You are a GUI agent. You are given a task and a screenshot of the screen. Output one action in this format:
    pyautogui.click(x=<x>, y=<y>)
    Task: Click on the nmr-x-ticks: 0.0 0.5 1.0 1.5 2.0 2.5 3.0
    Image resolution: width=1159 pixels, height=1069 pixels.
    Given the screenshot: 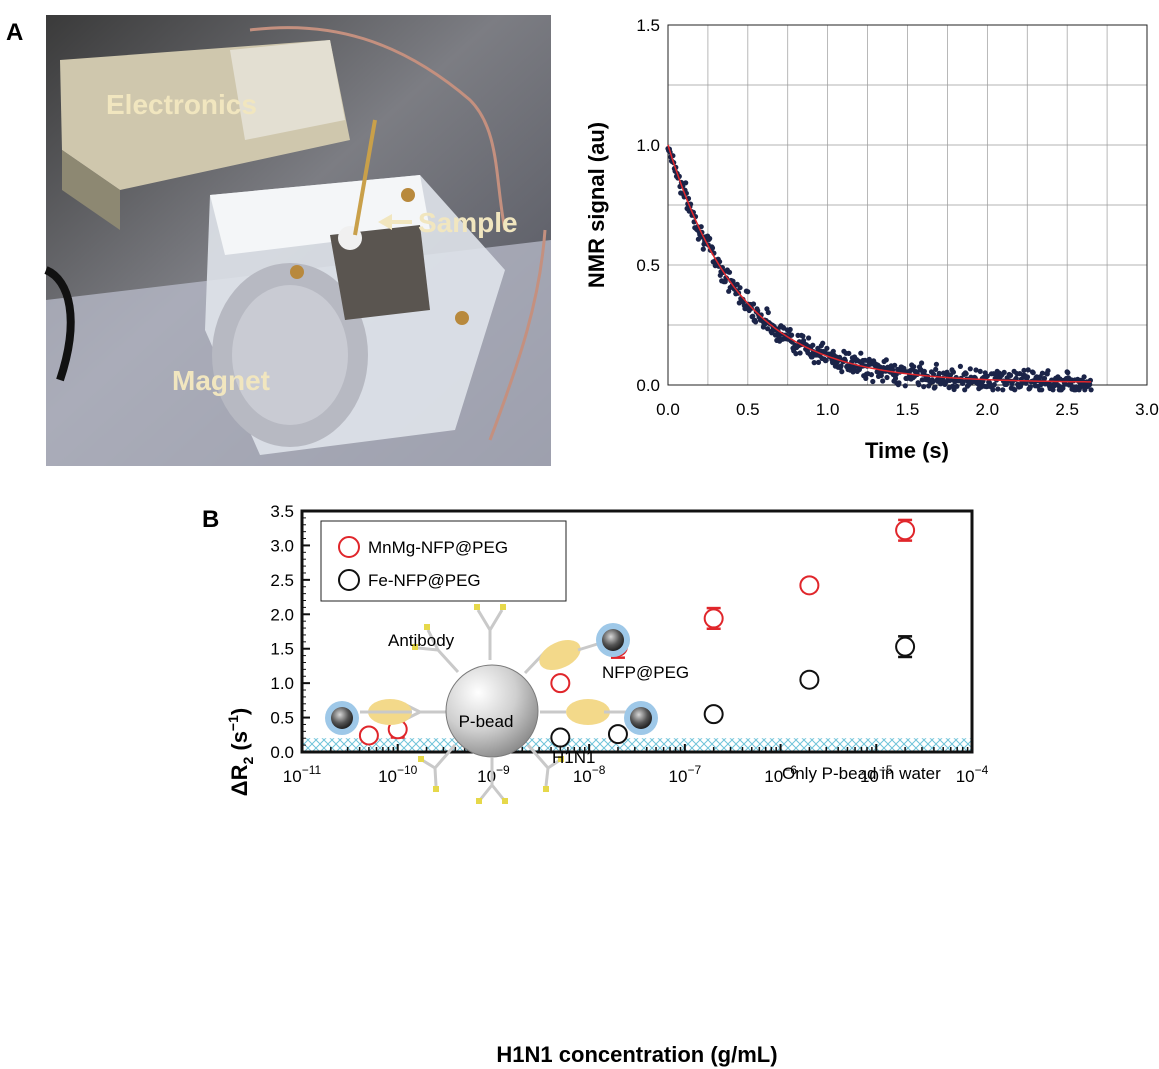 What is the action you would take?
    pyautogui.click(x=907, y=409)
    